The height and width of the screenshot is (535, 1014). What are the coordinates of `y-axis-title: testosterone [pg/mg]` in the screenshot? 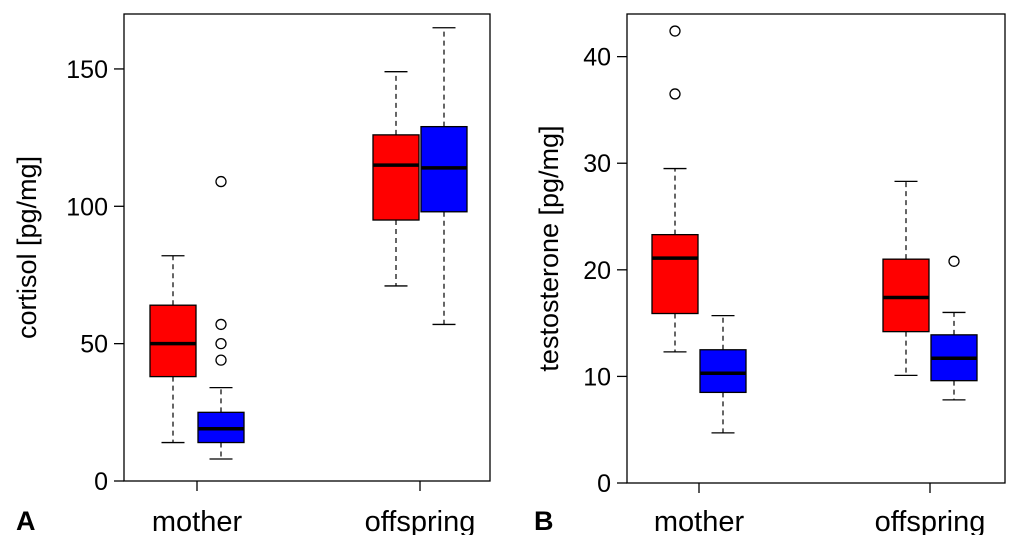 It's located at (549, 248).